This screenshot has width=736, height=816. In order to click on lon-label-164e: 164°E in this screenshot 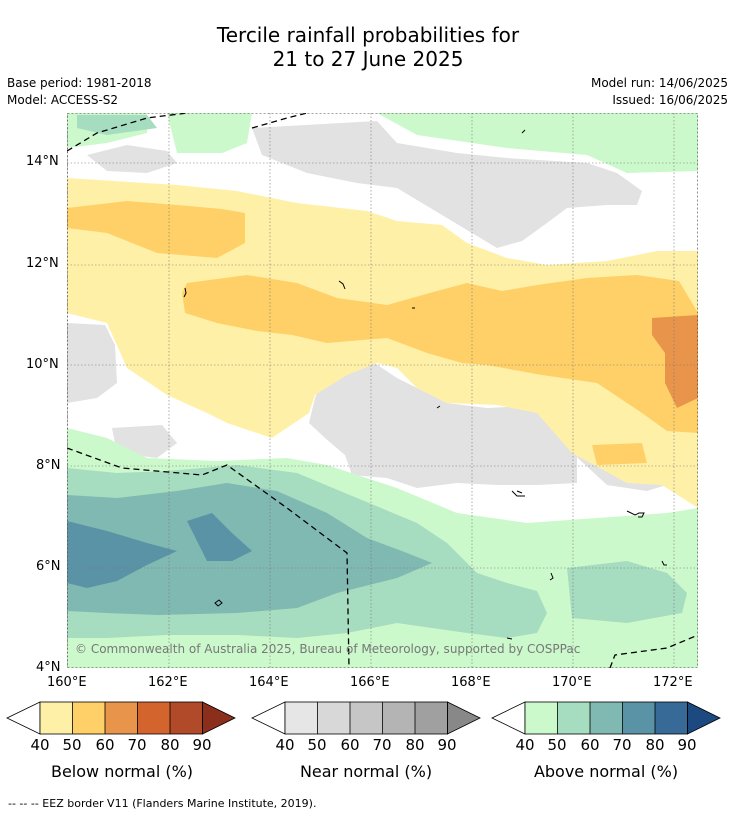, I will do `click(269, 682)`.